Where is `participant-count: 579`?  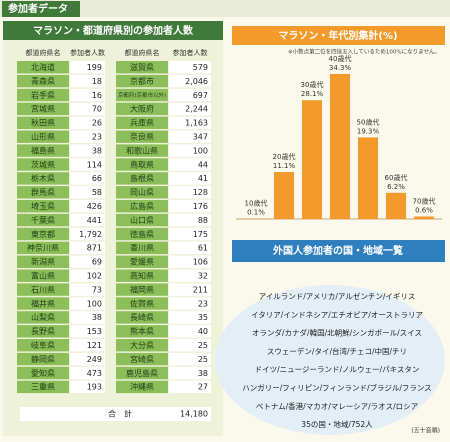 participant-count: 579 is located at coordinates (200, 67).